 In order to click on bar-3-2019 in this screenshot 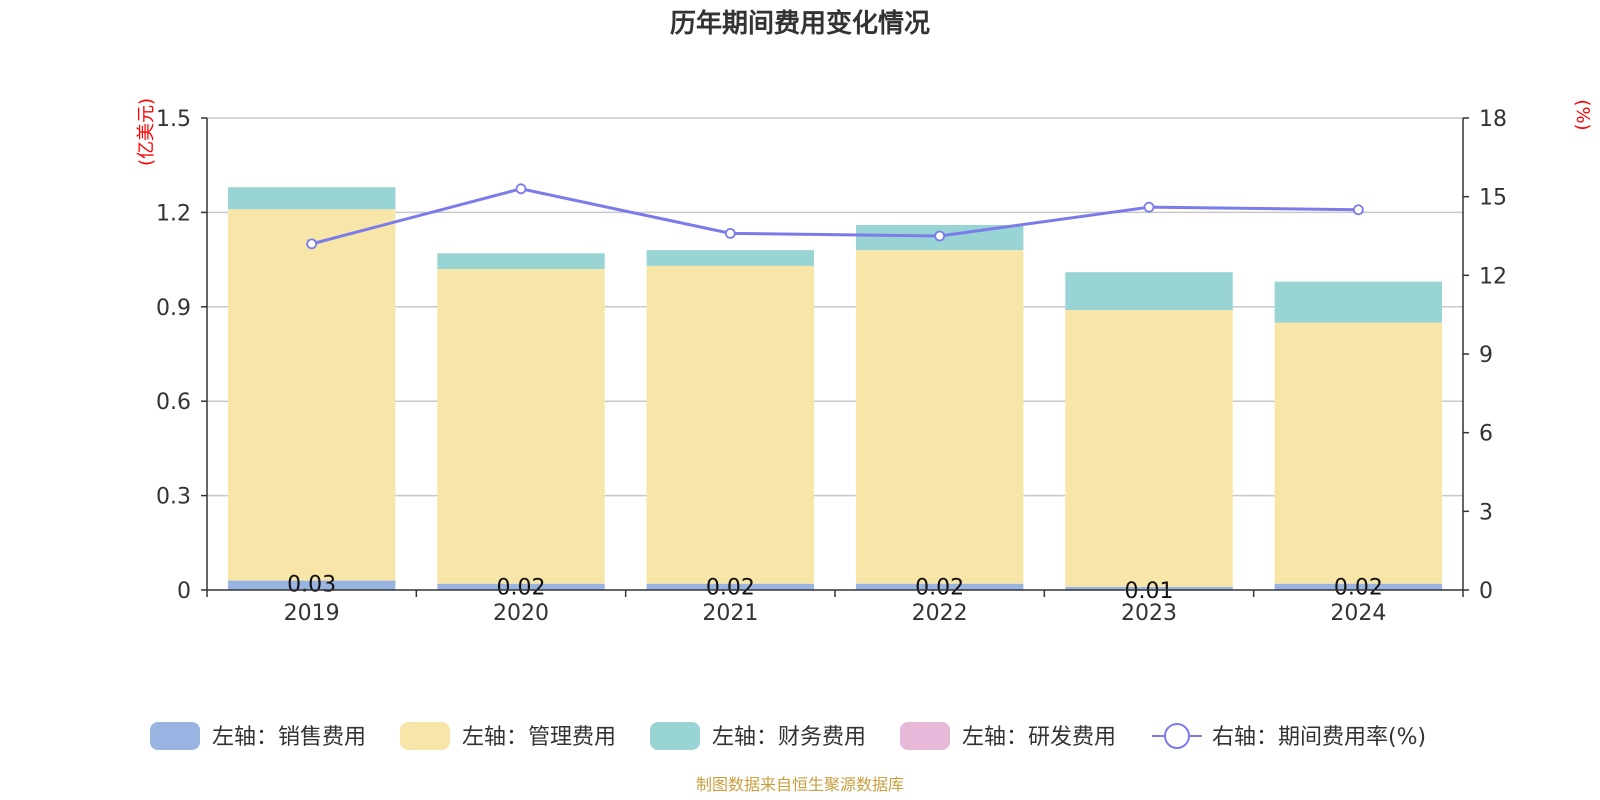, I will do `click(311, 198)`.